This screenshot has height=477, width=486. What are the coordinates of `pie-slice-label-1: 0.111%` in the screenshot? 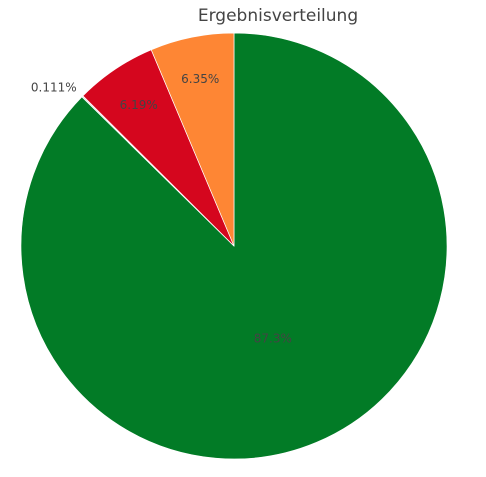 It's located at (54, 88).